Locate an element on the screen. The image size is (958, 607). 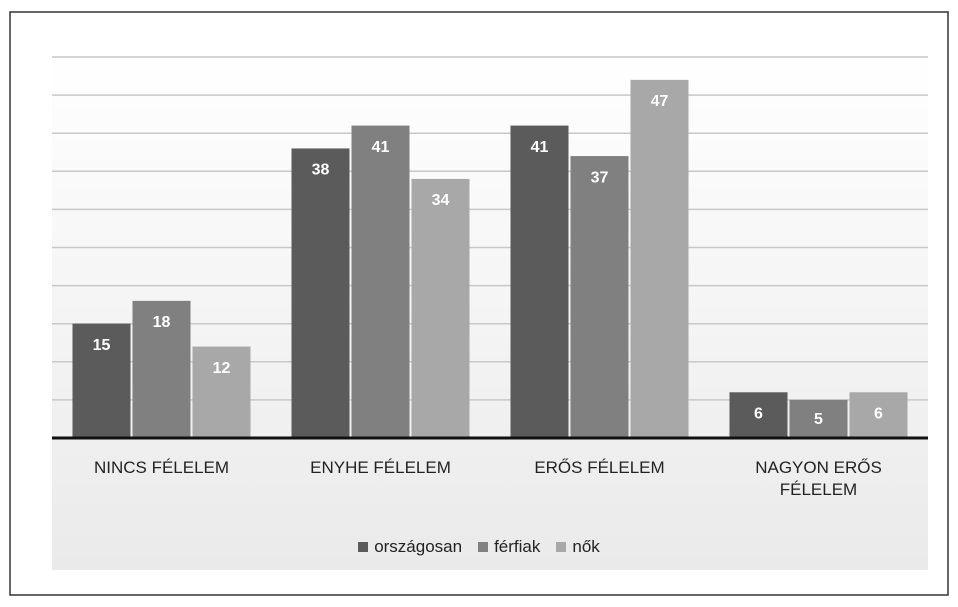
legend-label: nők is located at coordinates (586, 546).